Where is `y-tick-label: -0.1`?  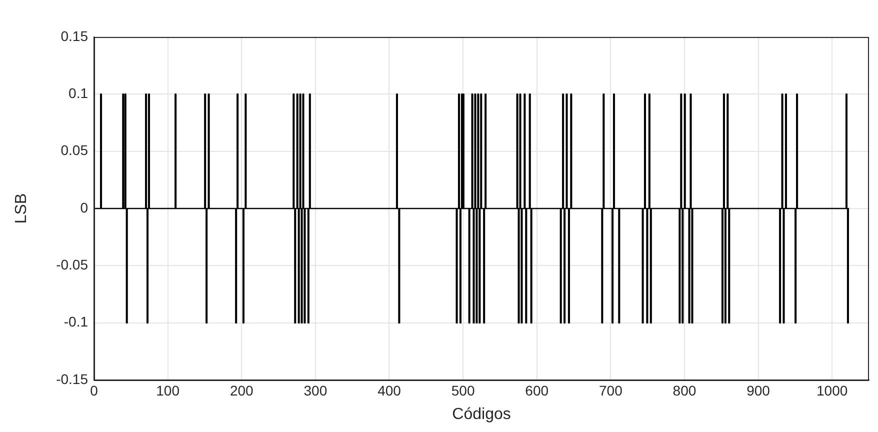
y-tick-label: -0.1 is located at coordinates (76, 322).